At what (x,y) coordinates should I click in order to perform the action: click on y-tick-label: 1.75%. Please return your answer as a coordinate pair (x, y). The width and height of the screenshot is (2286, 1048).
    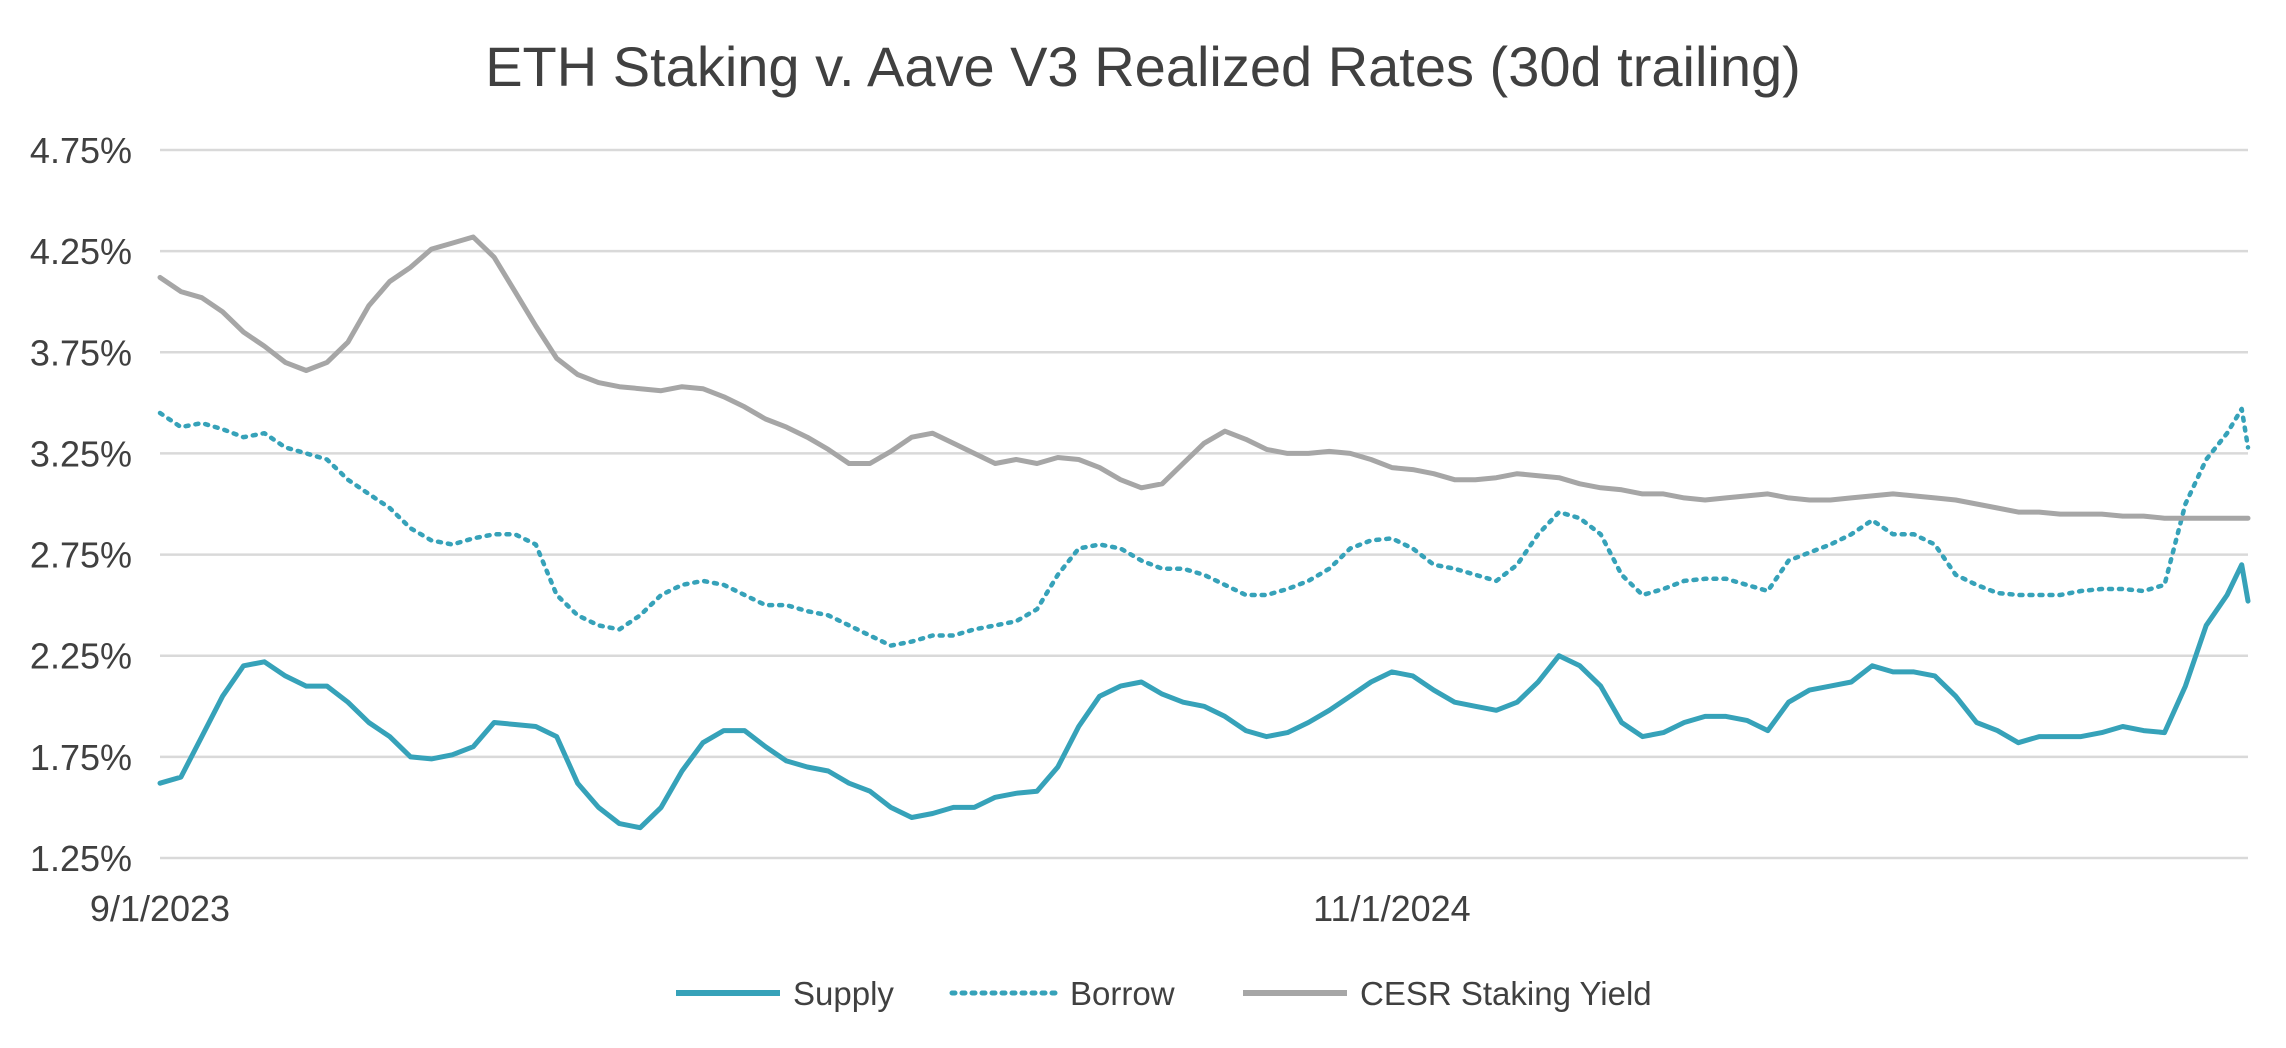
    Looking at the image, I should click on (81, 757).